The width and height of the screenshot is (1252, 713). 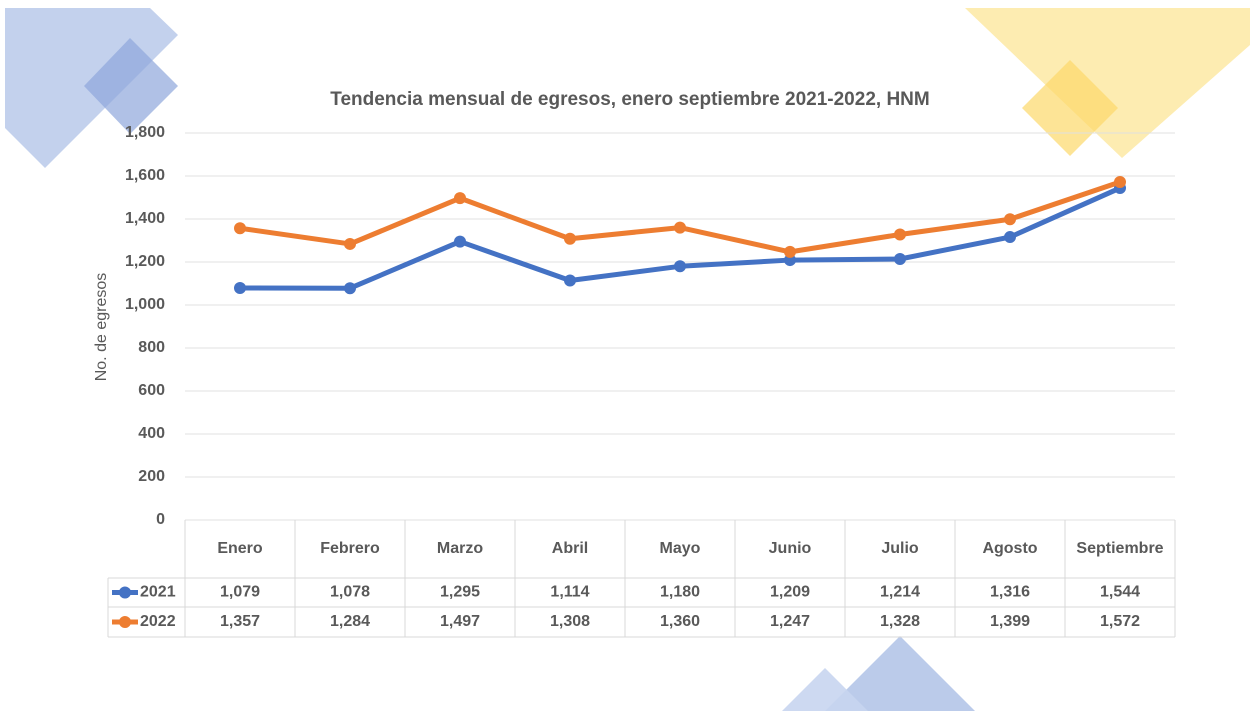 I want to click on legend-label: 2022, so click(x=158, y=621).